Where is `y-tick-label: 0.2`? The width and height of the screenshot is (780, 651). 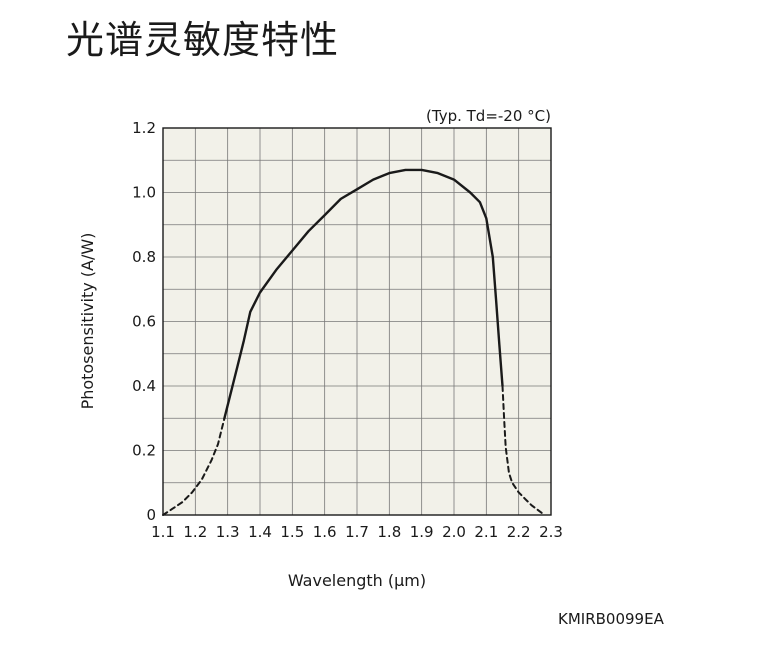 y-tick-label: 0.2 is located at coordinates (144, 451).